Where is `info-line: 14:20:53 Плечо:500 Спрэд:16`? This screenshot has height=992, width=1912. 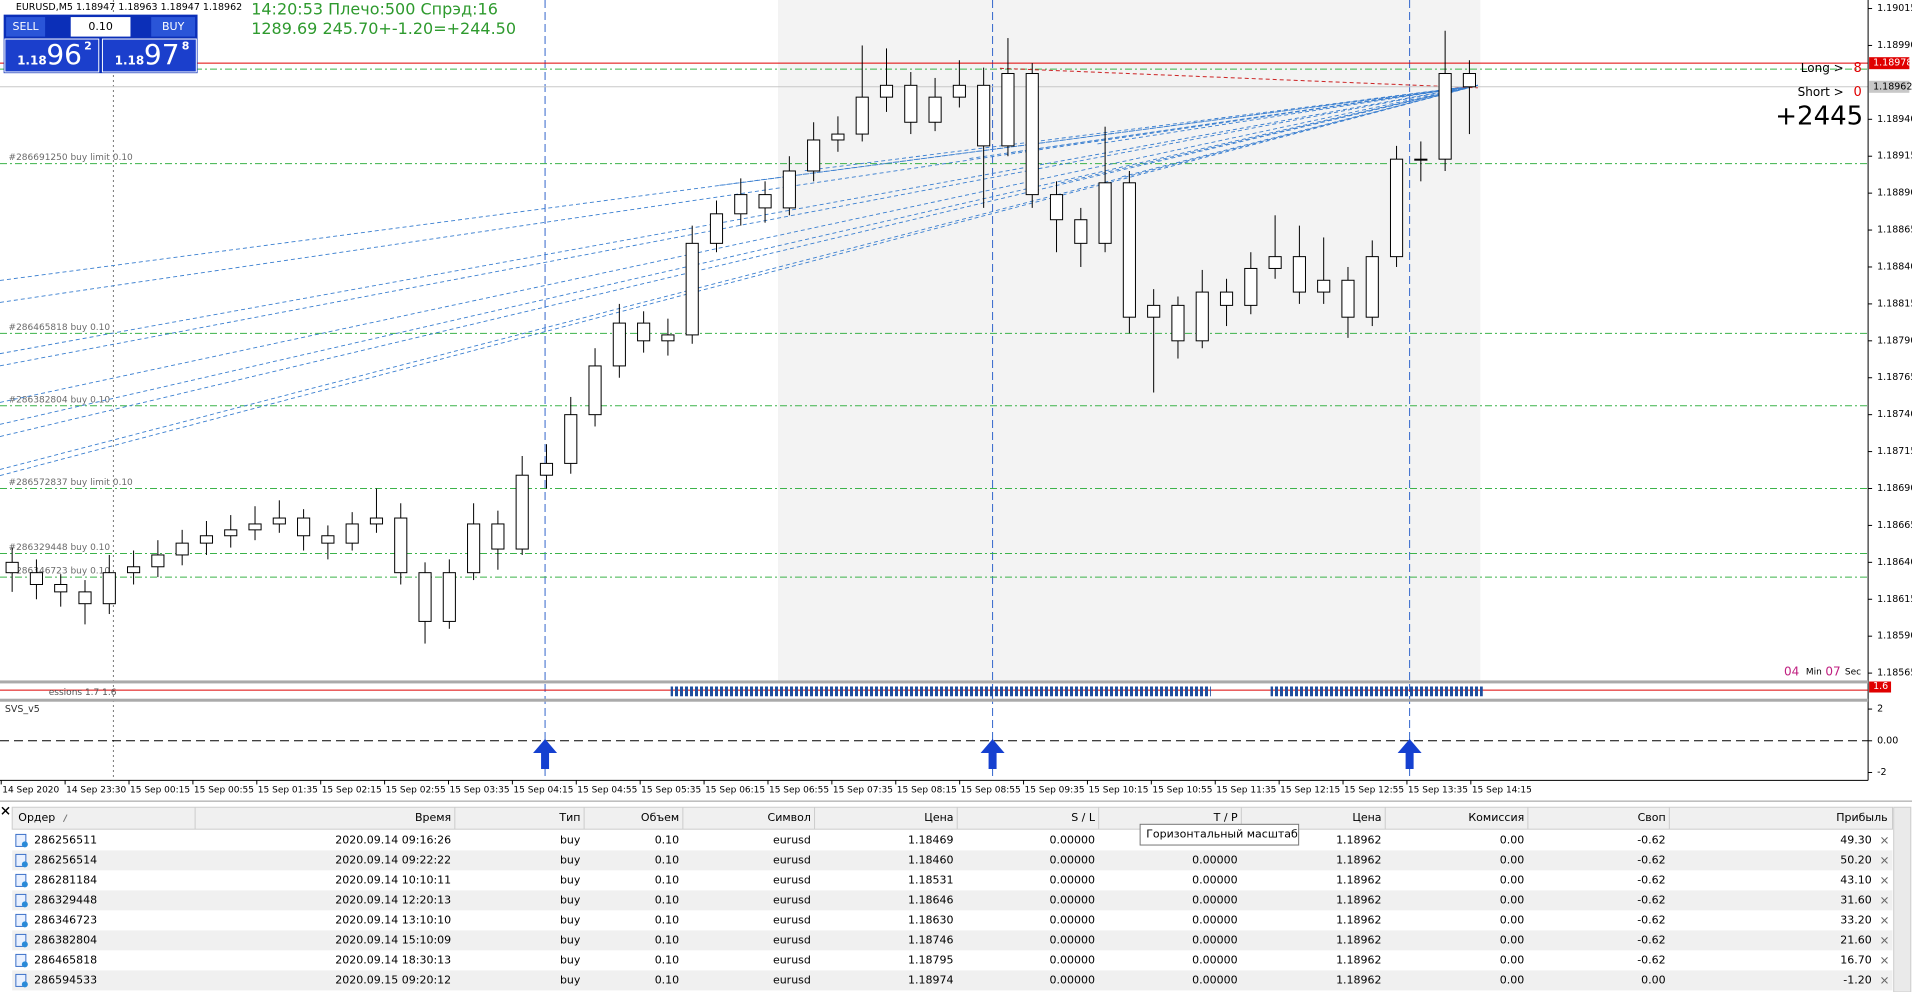 info-line: 14:20:53 Плечо:500 Спрэд:16 is located at coordinates (374, 9).